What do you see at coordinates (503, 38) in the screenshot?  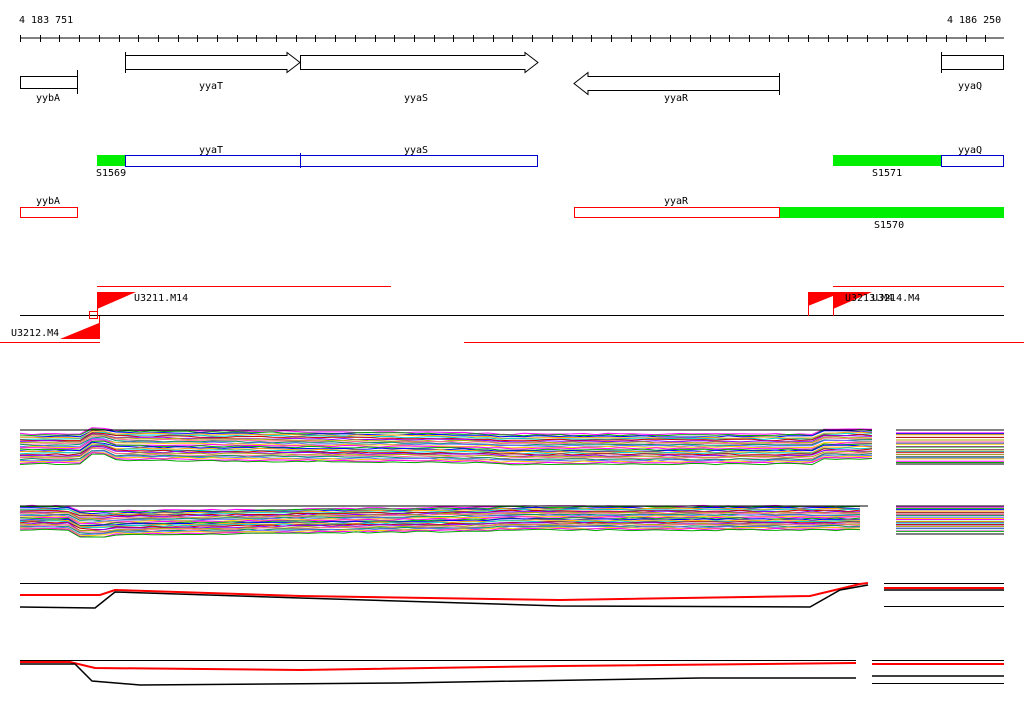 I see `ruler-ticks` at bounding box center [503, 38].